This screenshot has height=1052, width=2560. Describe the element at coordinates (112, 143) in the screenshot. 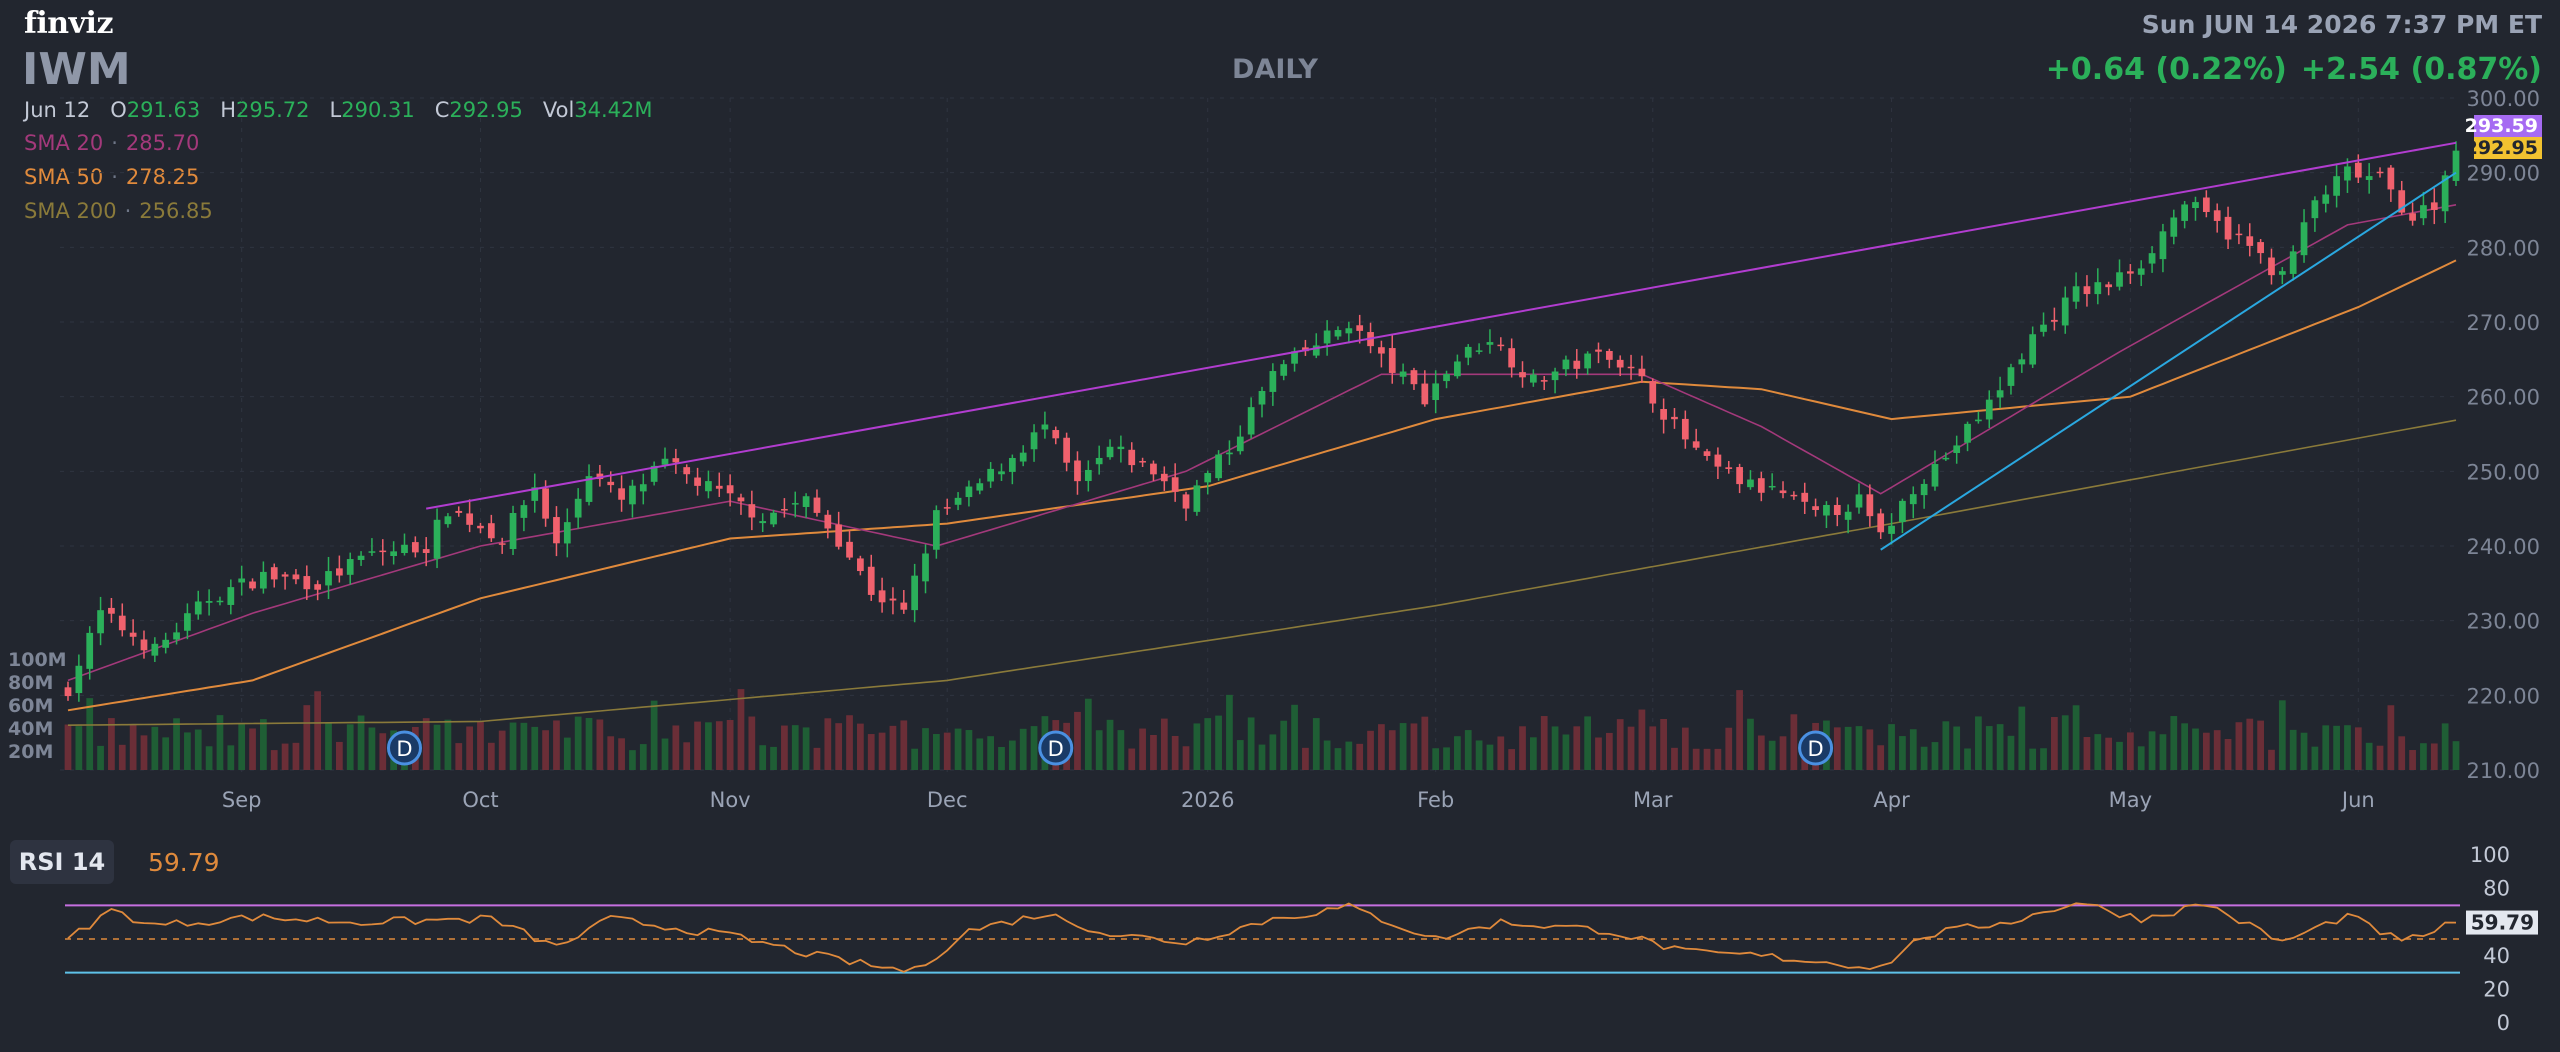

I see `sma20-legend: SMA 20 · 285.70` at that location.